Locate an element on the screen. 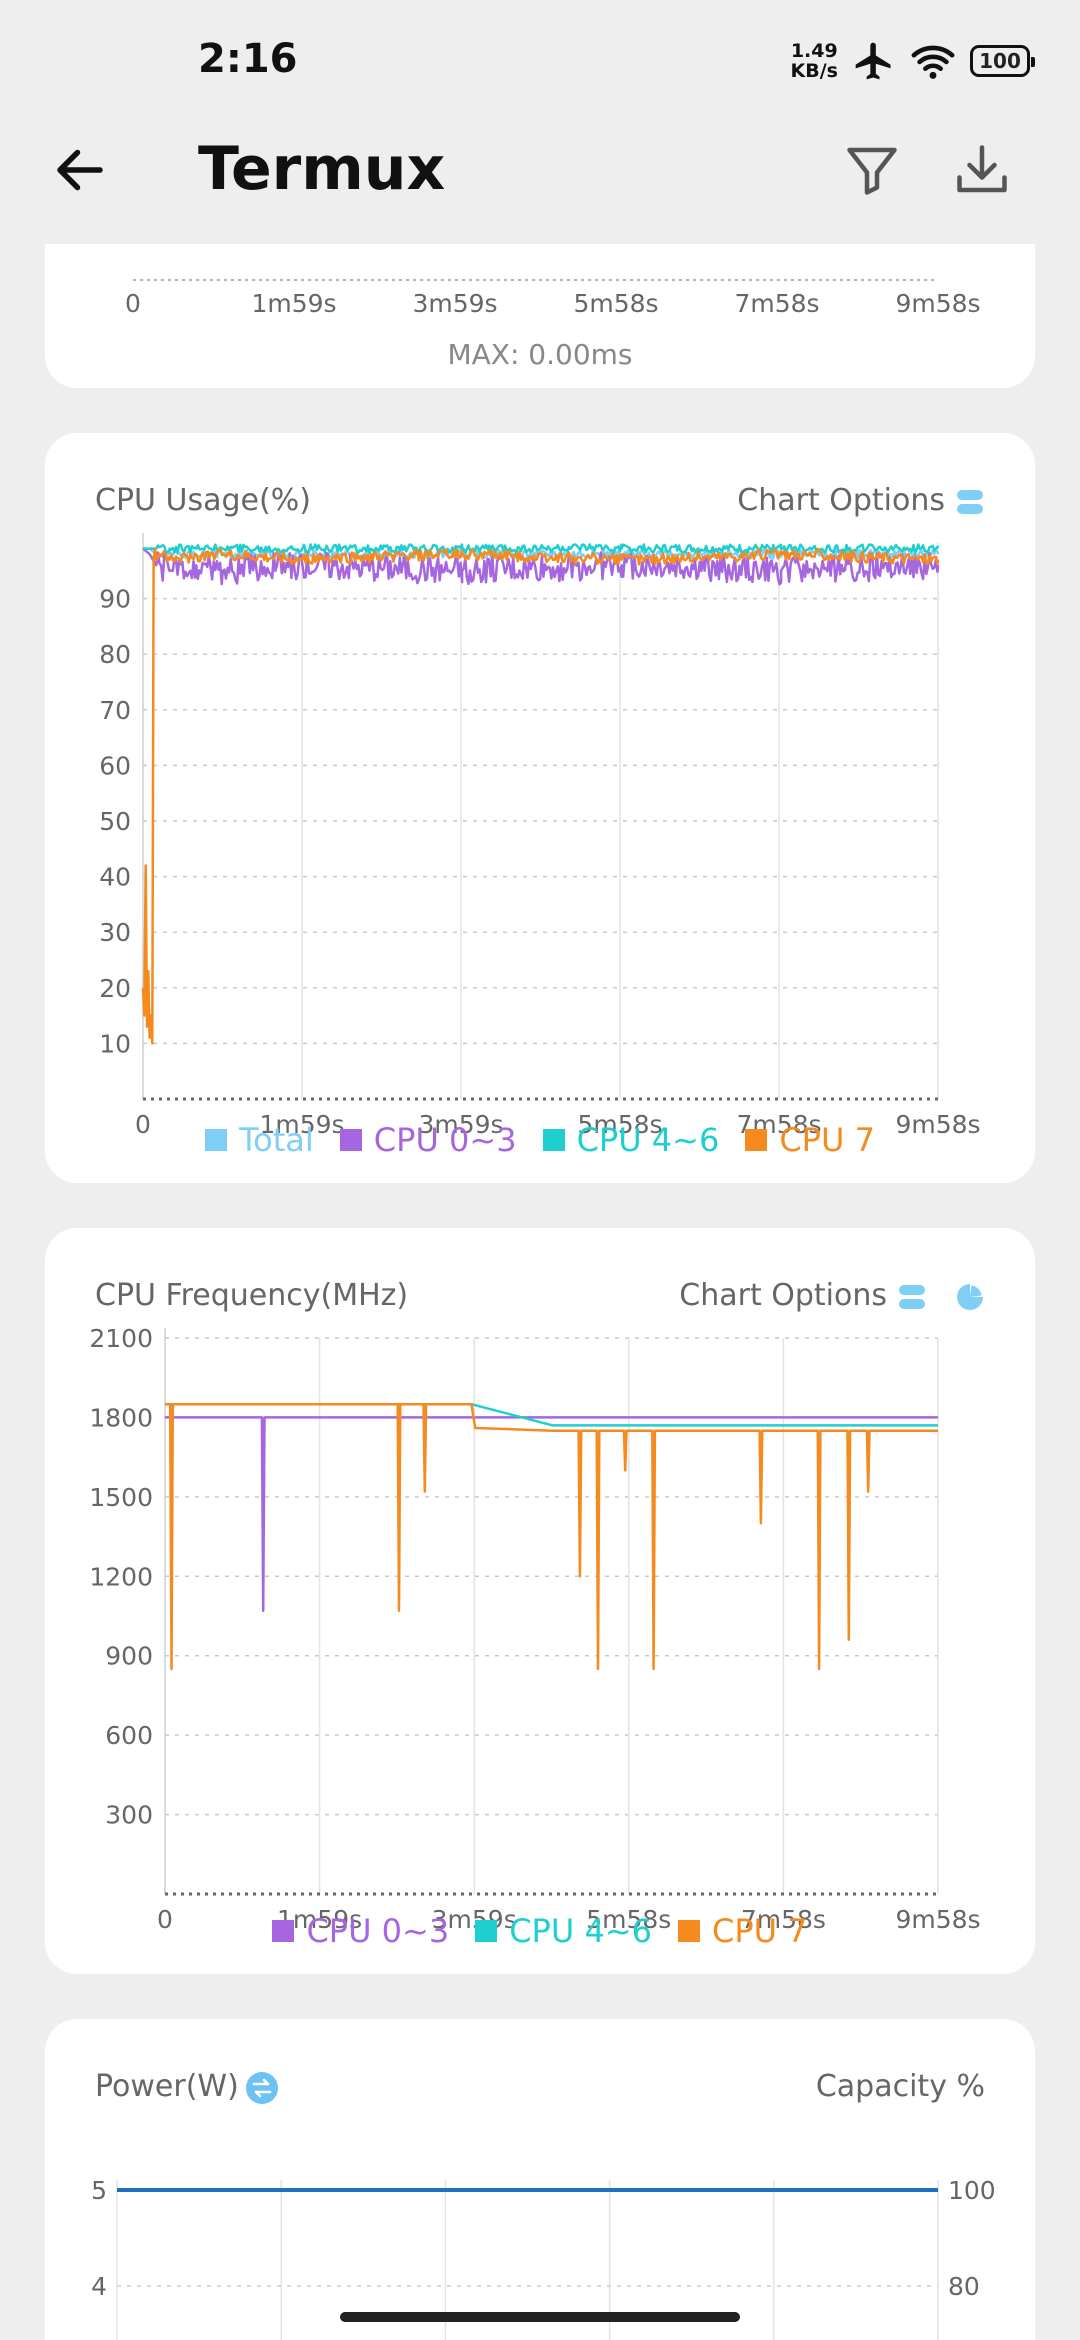 This screenshot has height=2340, width=1080. power-chart: 5 4 100 80 is located at coordinates (543, 2258).